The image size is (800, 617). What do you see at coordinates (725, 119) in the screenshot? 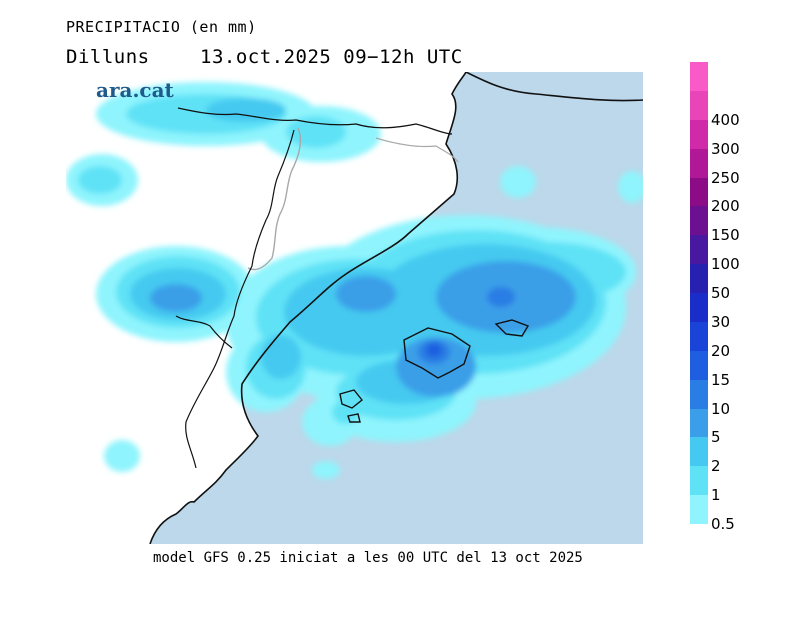
I see `legend-label: 400` at bounding box center [725, 119].